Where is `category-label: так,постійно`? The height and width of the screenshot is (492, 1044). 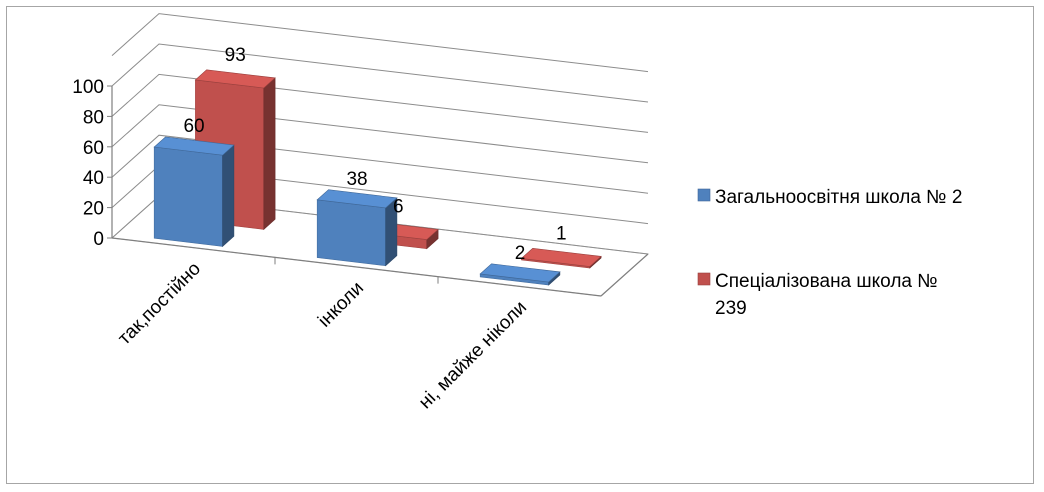 category-label: так,постійно is located at coordinates (159, 303).